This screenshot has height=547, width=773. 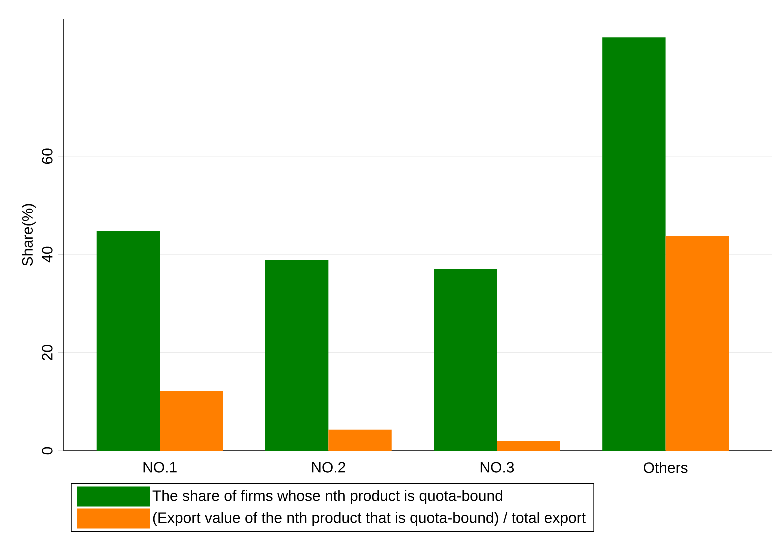 I want to click on y-tick-label: 40, so click(x=47, y=254).